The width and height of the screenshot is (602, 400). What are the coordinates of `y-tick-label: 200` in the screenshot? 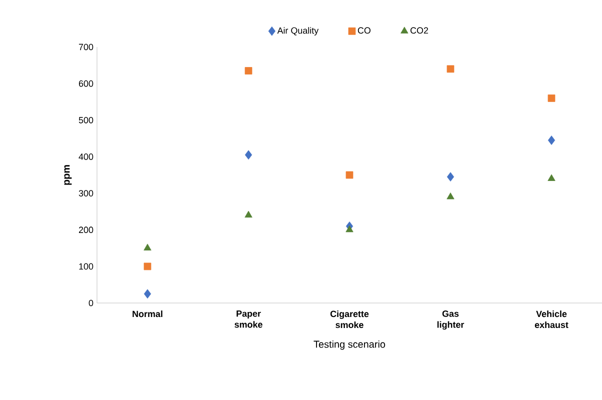 It's located at (86, 230).